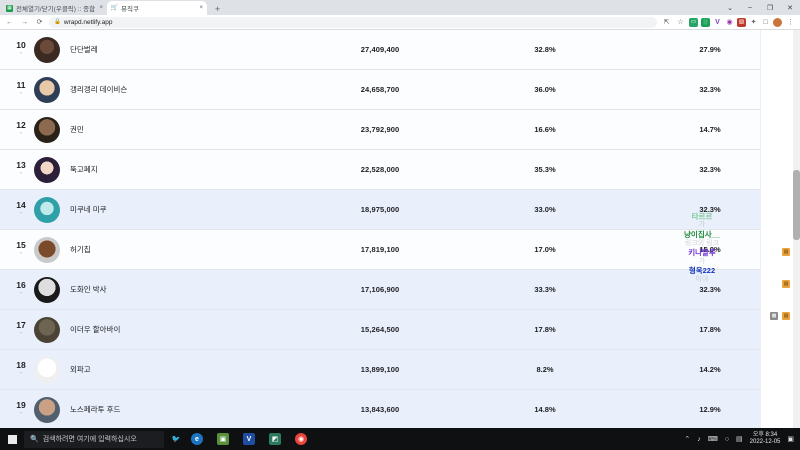 This screenshot has width=800, height=450. I want to click on taskbar-app-whale: ◩, so click(275, 439).